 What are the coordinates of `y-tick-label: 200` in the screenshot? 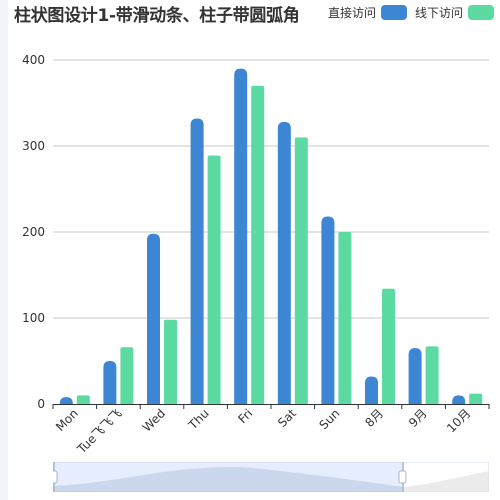 It's located at (33, 232).